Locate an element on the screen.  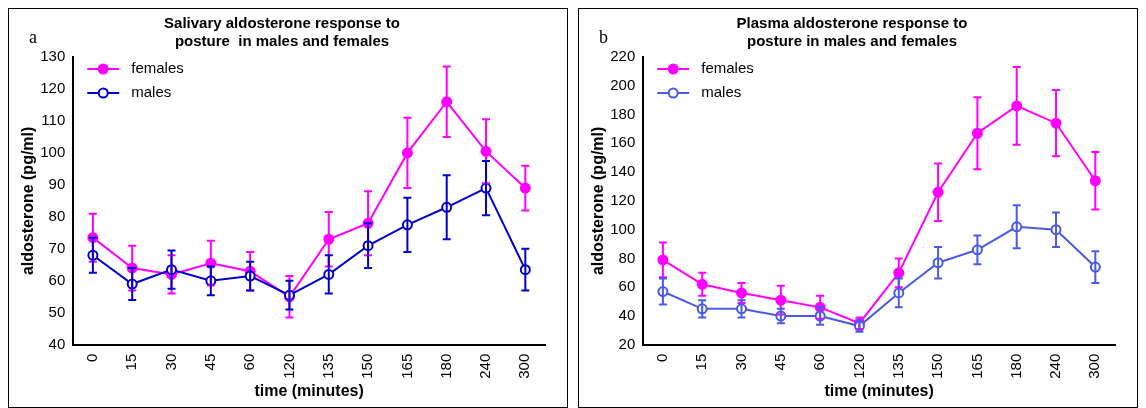
y-tick-label: 110 is located at coordinates (53, 120).